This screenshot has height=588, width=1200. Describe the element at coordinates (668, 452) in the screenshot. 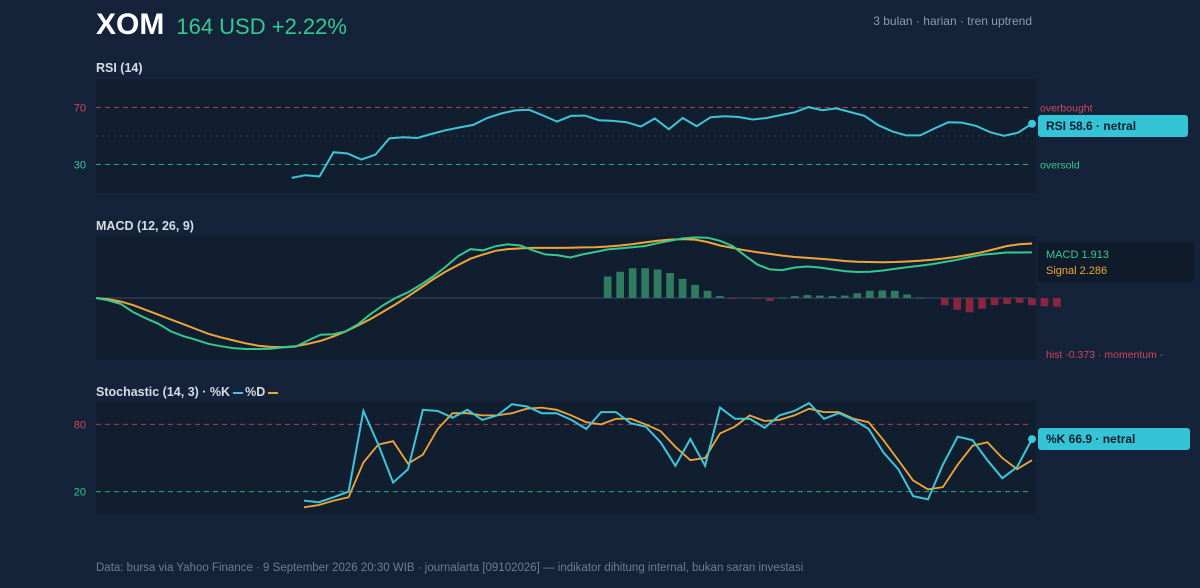

I see `stoch-k-line` at that location.